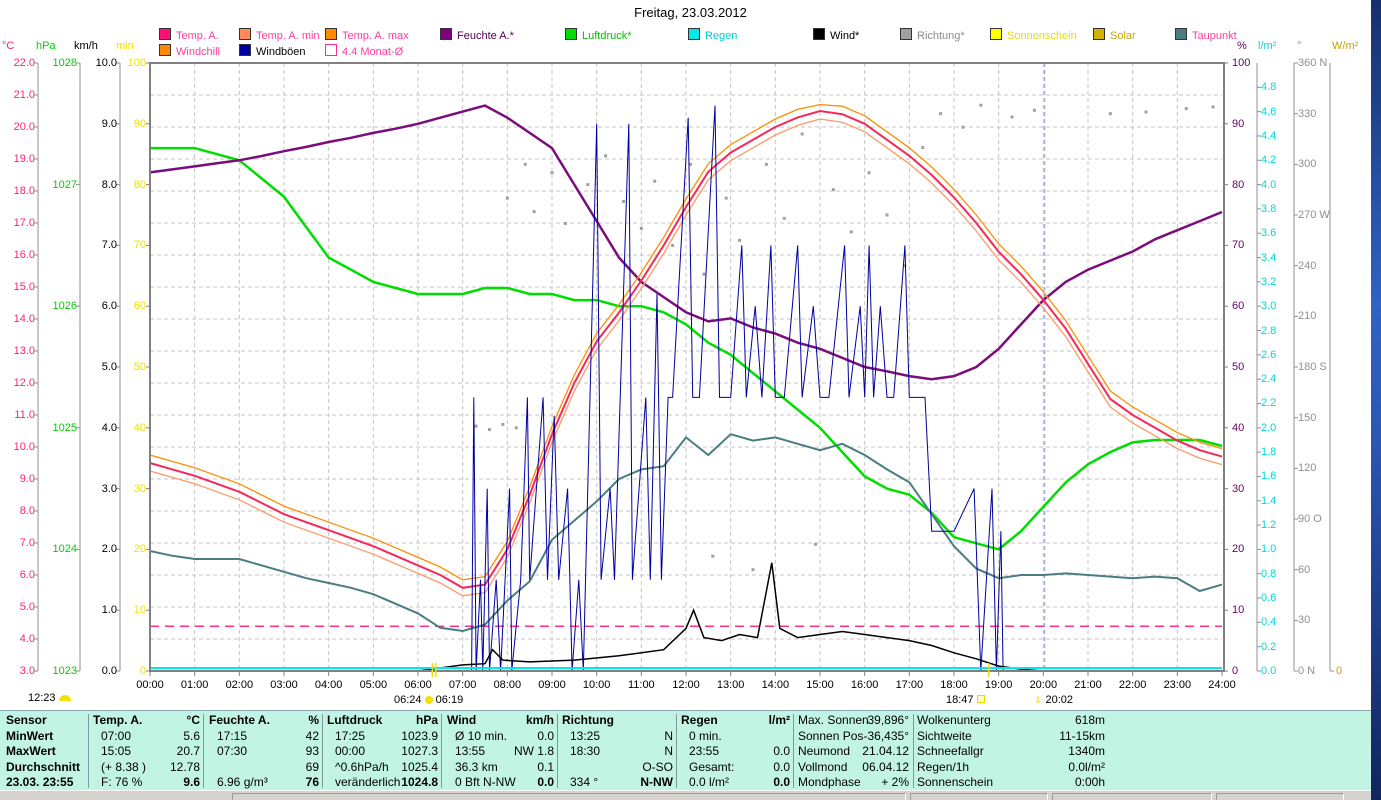  What do you see at coordinates (1269, 184) in the screenshot?
I see `axis-label-lm2: 4.0` at bounding box center [1269, 184].